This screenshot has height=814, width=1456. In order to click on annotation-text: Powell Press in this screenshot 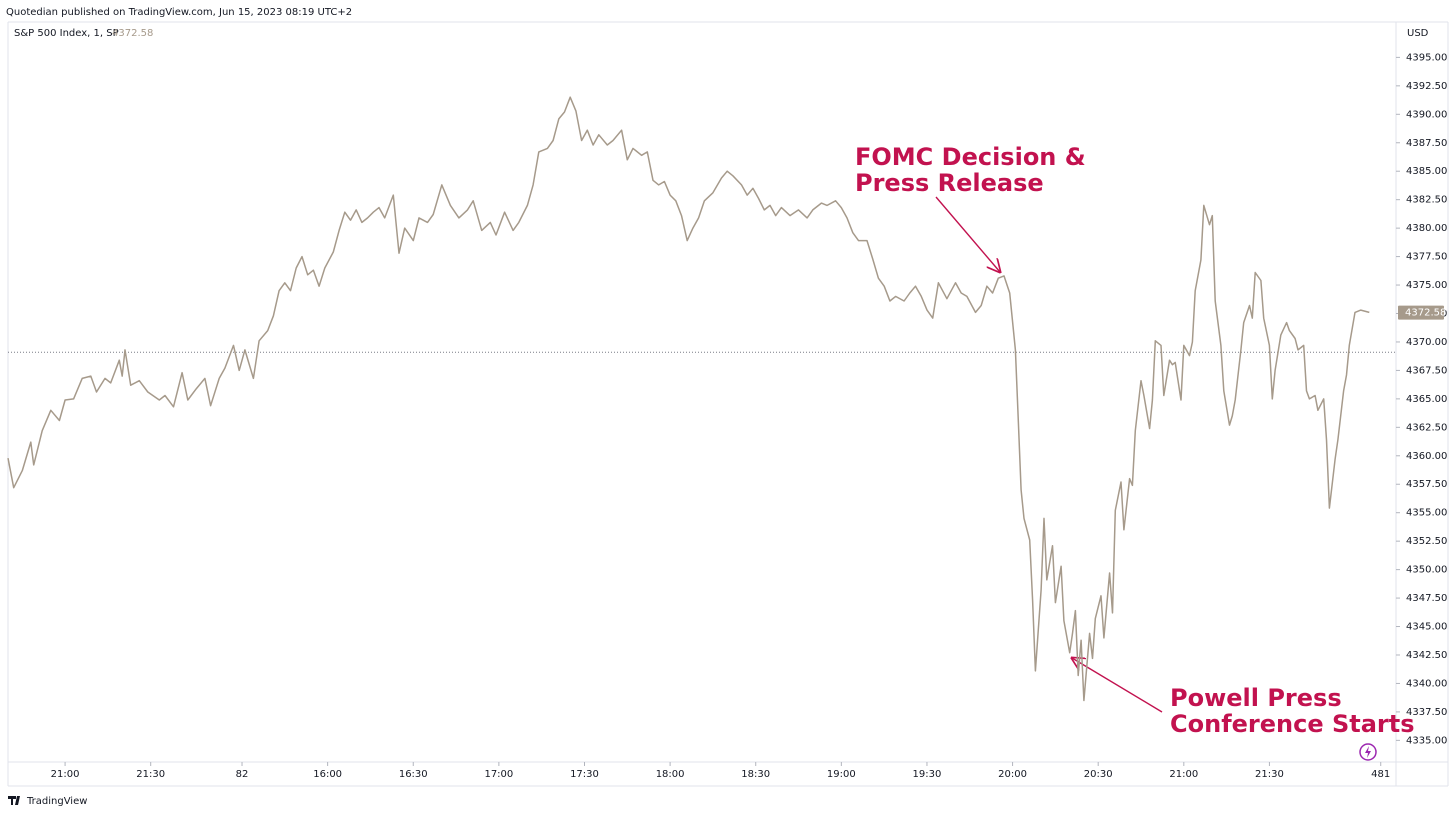, I will do `click(1256, 698)`.